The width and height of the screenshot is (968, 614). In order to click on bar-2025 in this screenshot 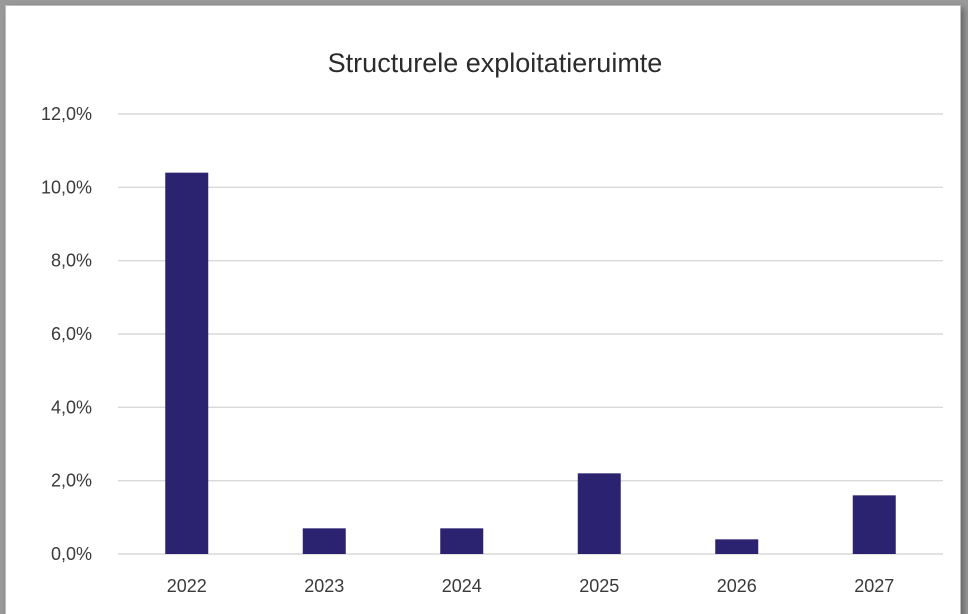, I will do `click(599, 513)`.